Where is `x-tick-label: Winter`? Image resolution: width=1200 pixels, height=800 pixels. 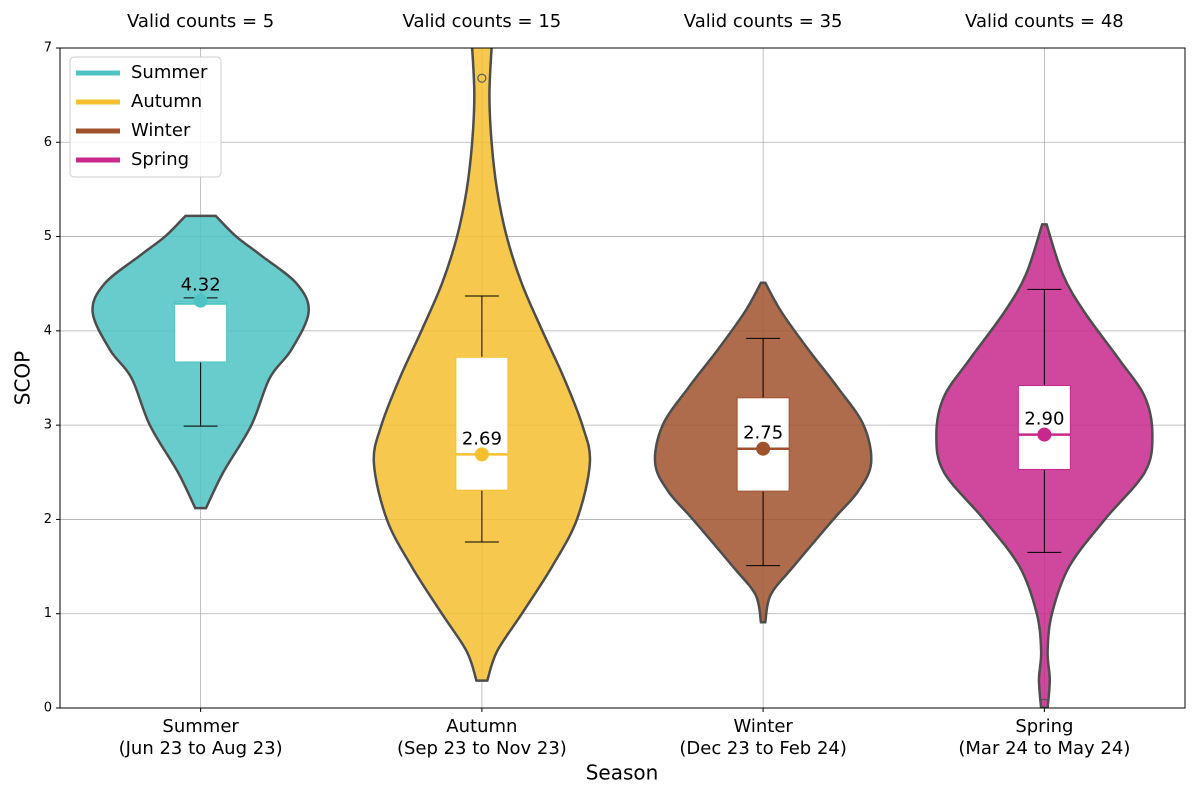
x-tick-label: Winter is located at coordinates (763, 726).